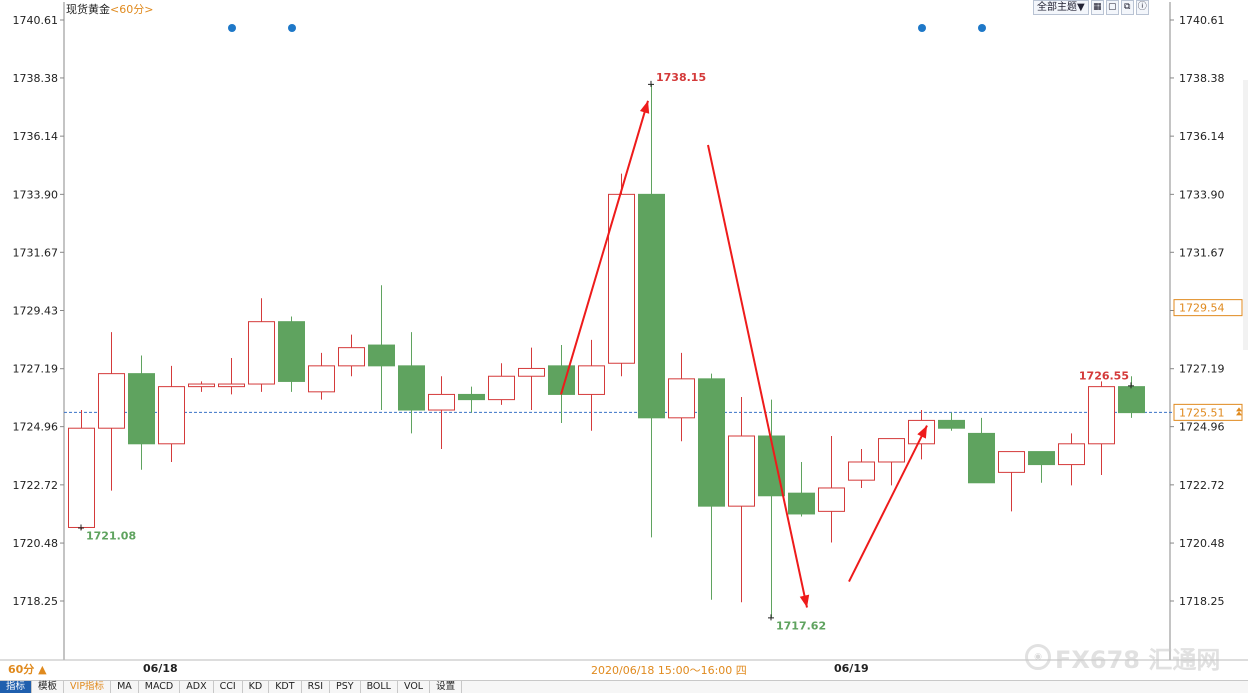 Image resolution: width=1248 pixels, height=693 pixels. What do you see at coordinates (1061, 7) in the screenshot?
I see `theme-dropdown: 全部主题▼` at bounding box center [1061, 7].